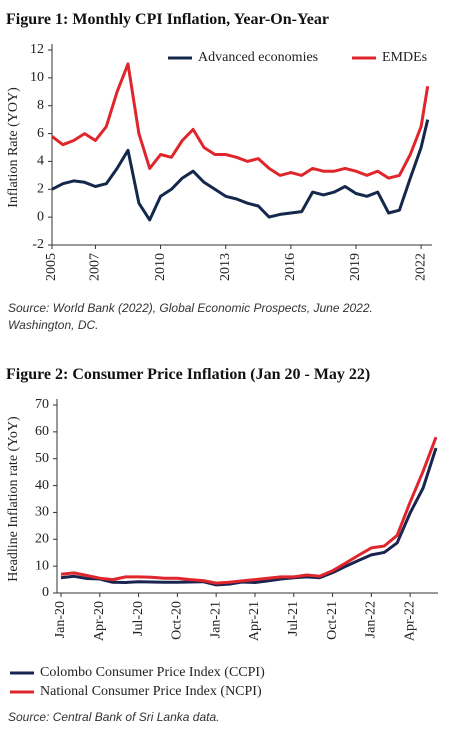 The image size is (450, 732). What do you see at coordinates (42, 431) in the screenshot?
I see `y-tick-label: 60` at bounding box center [42, 431].